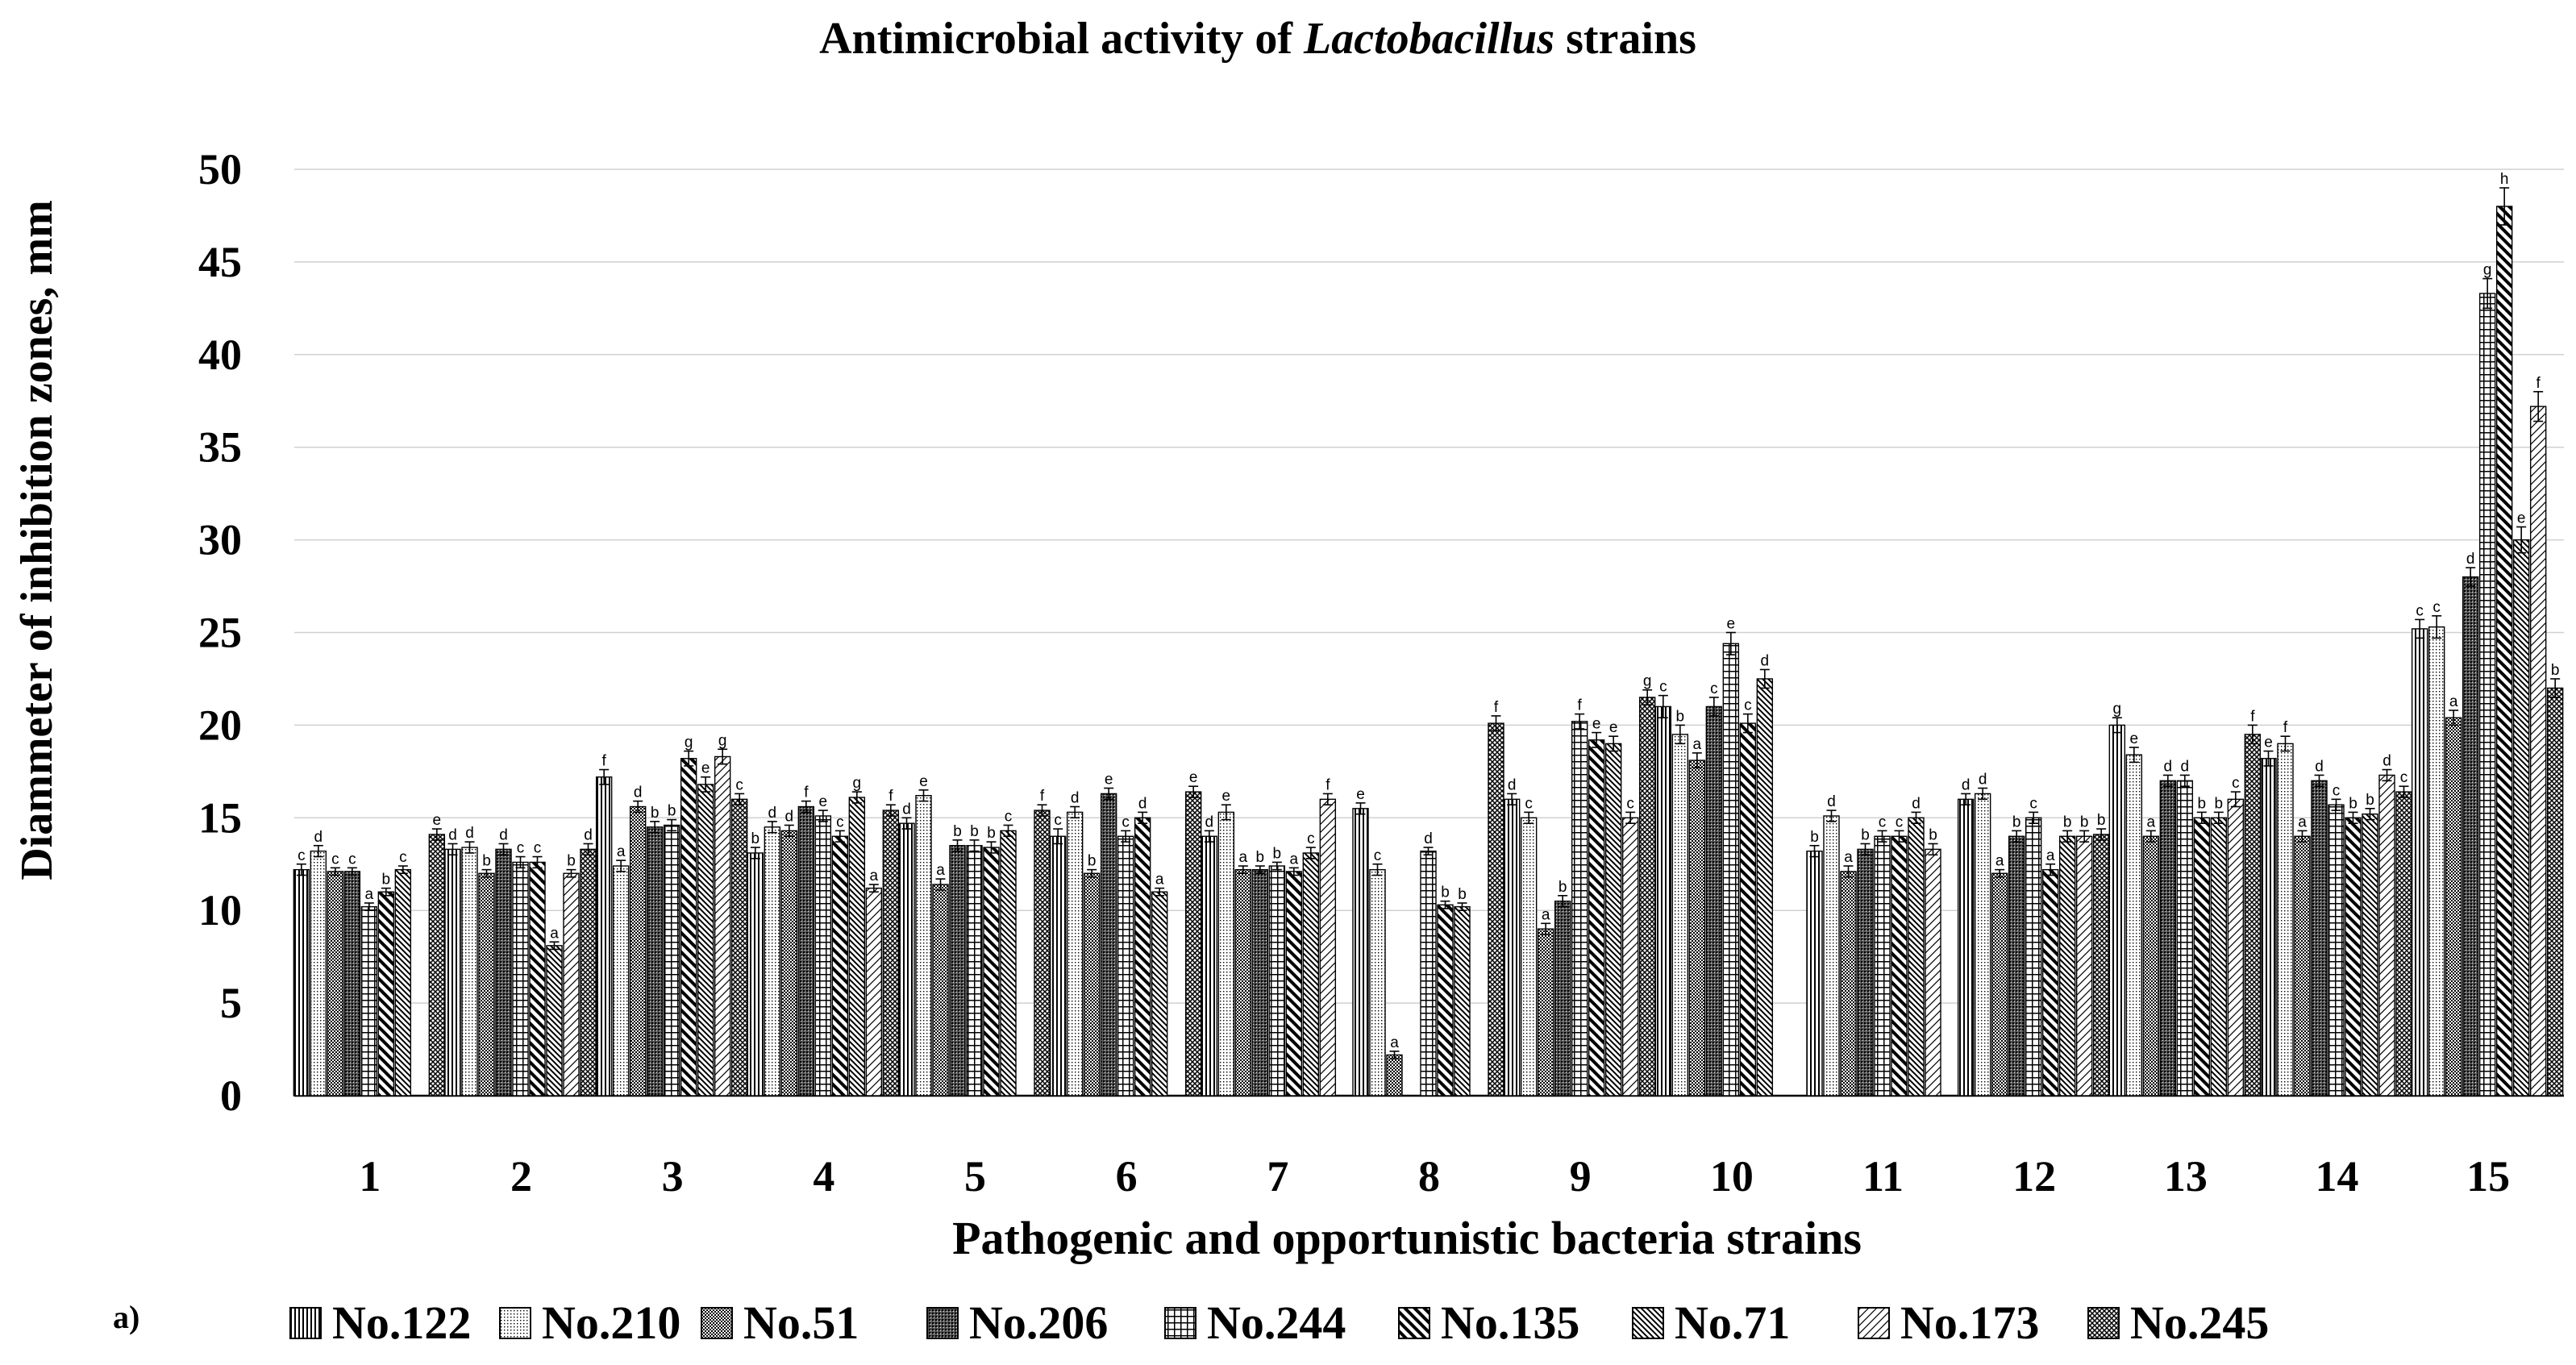 The width and height of the screenshot is (2576, 1365). Describe the element at coordinates (220, 910) in the screenshot. I see `y-tick-label: 10` at that location.